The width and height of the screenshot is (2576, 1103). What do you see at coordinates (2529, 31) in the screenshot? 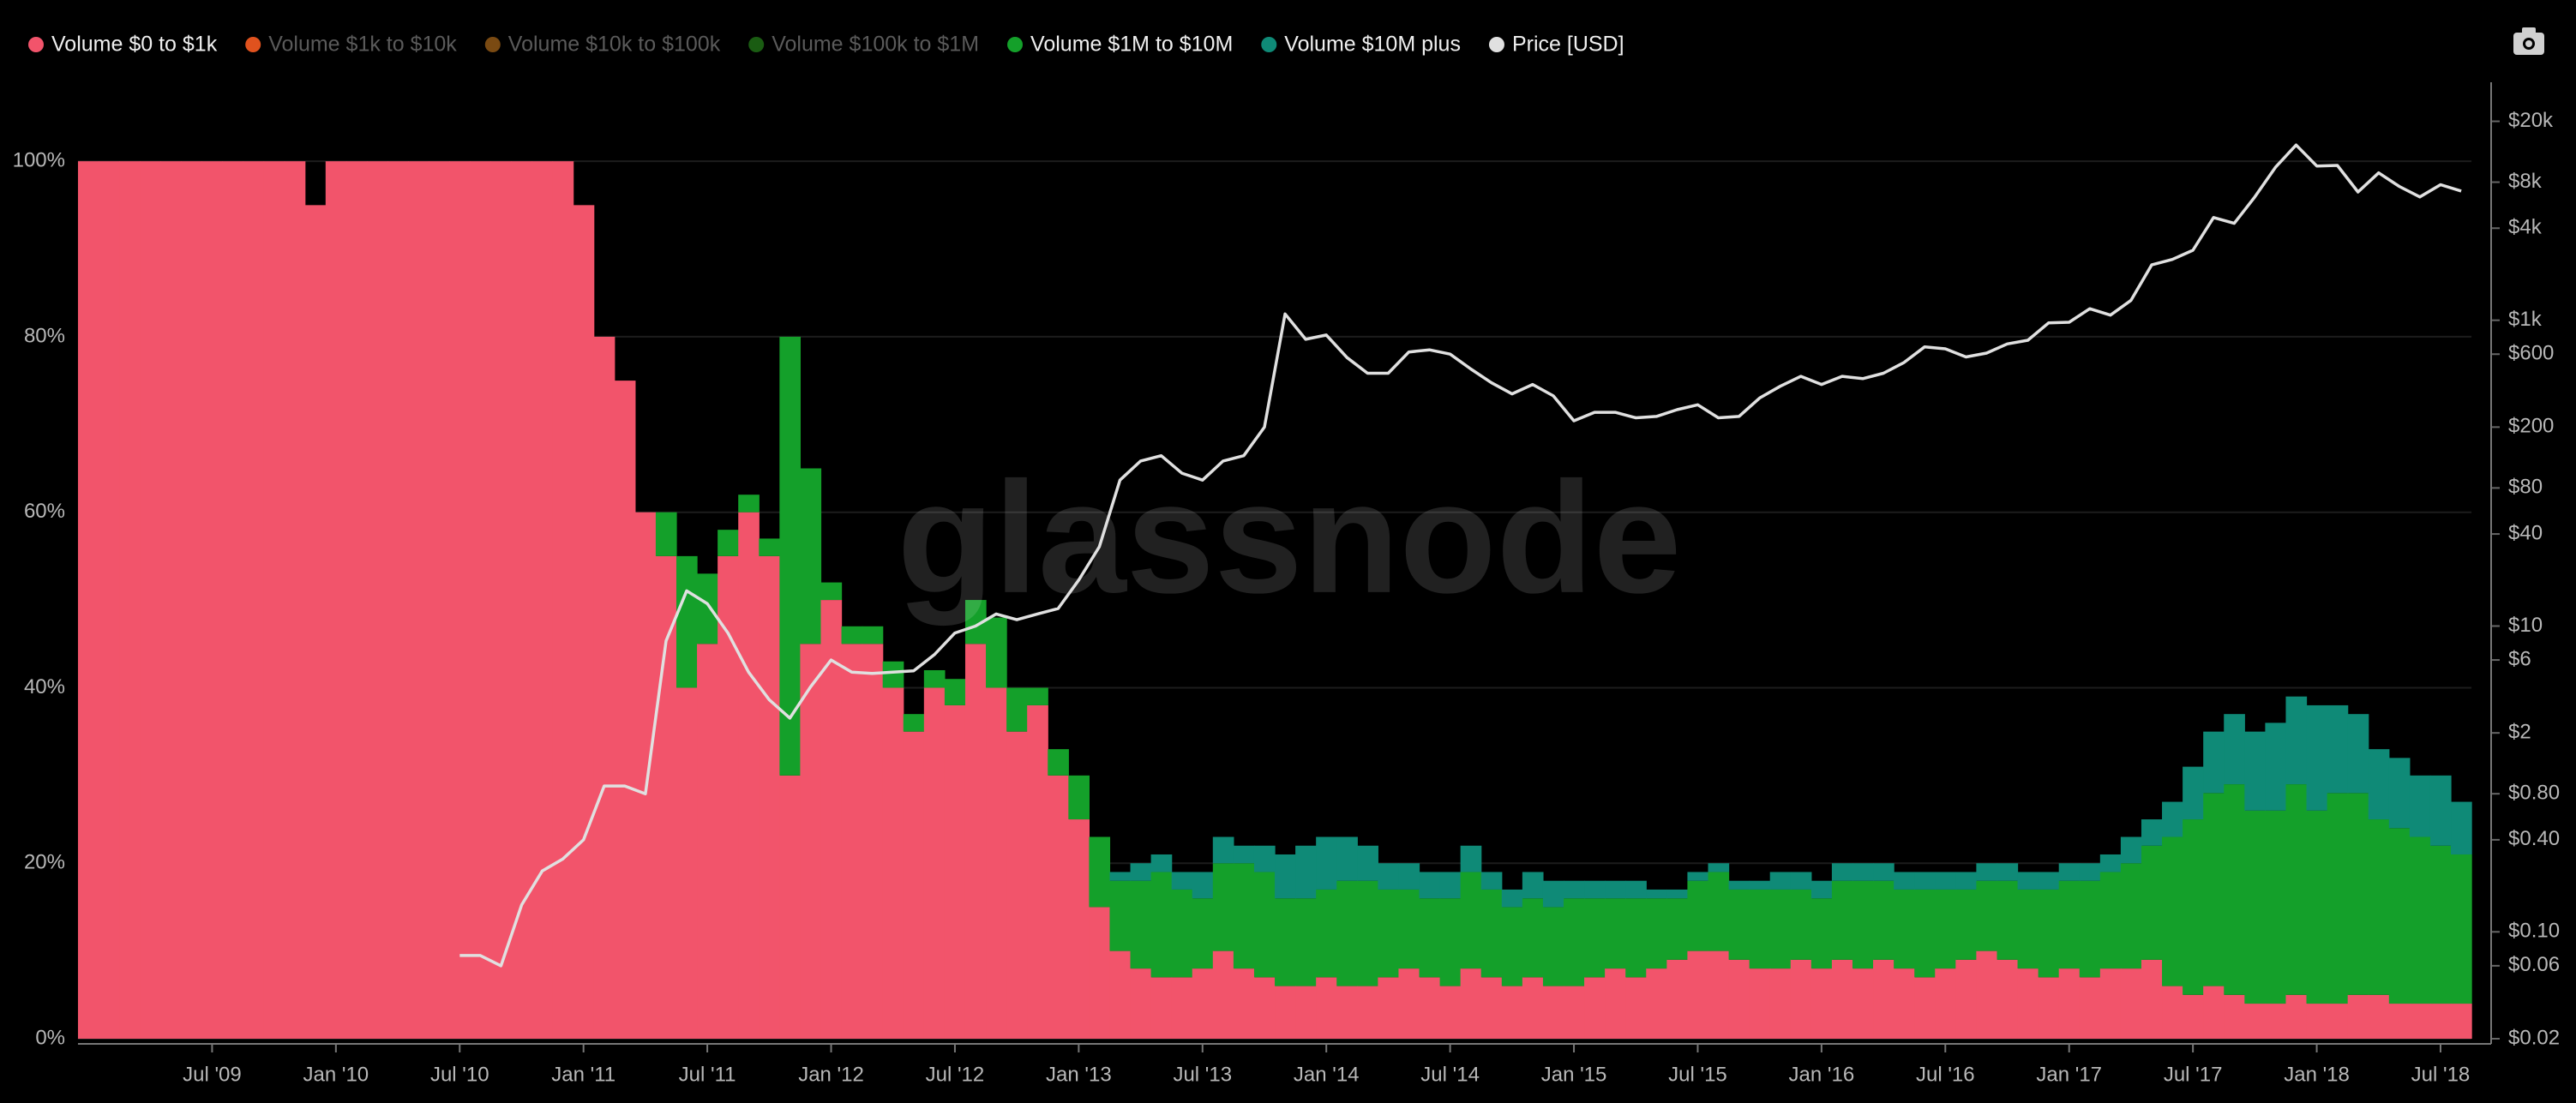
I see `camera-top` at bounding box center [2529, 31].